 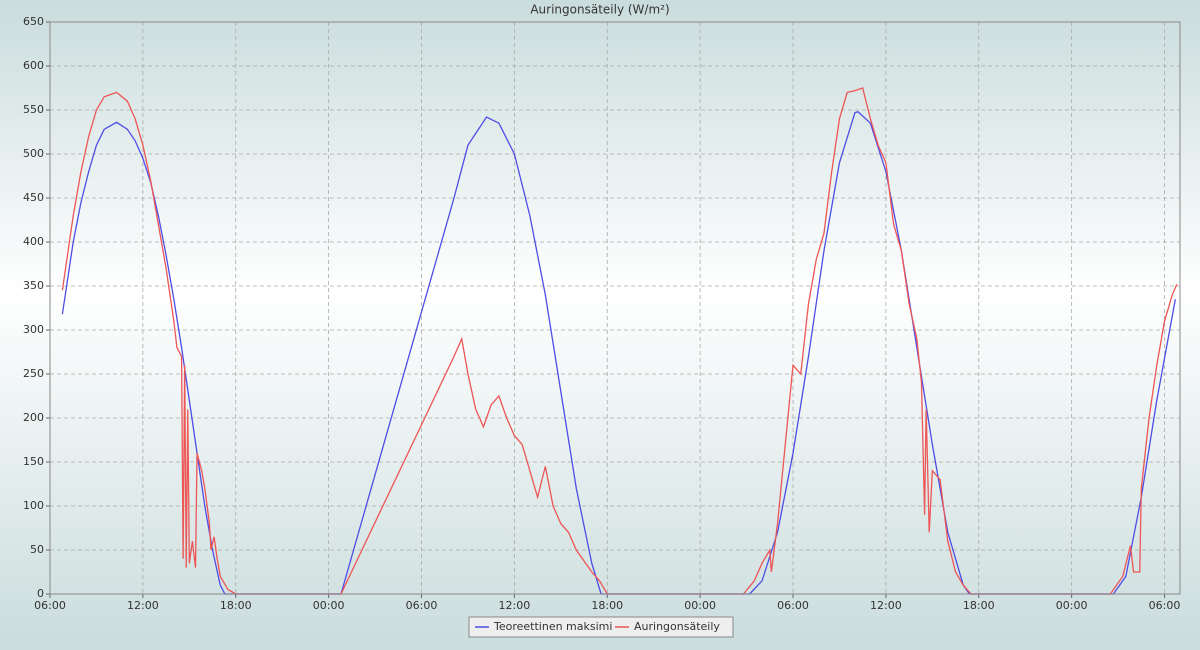 I want to click on y-tick-label: 250, so click(x=33, y=373).